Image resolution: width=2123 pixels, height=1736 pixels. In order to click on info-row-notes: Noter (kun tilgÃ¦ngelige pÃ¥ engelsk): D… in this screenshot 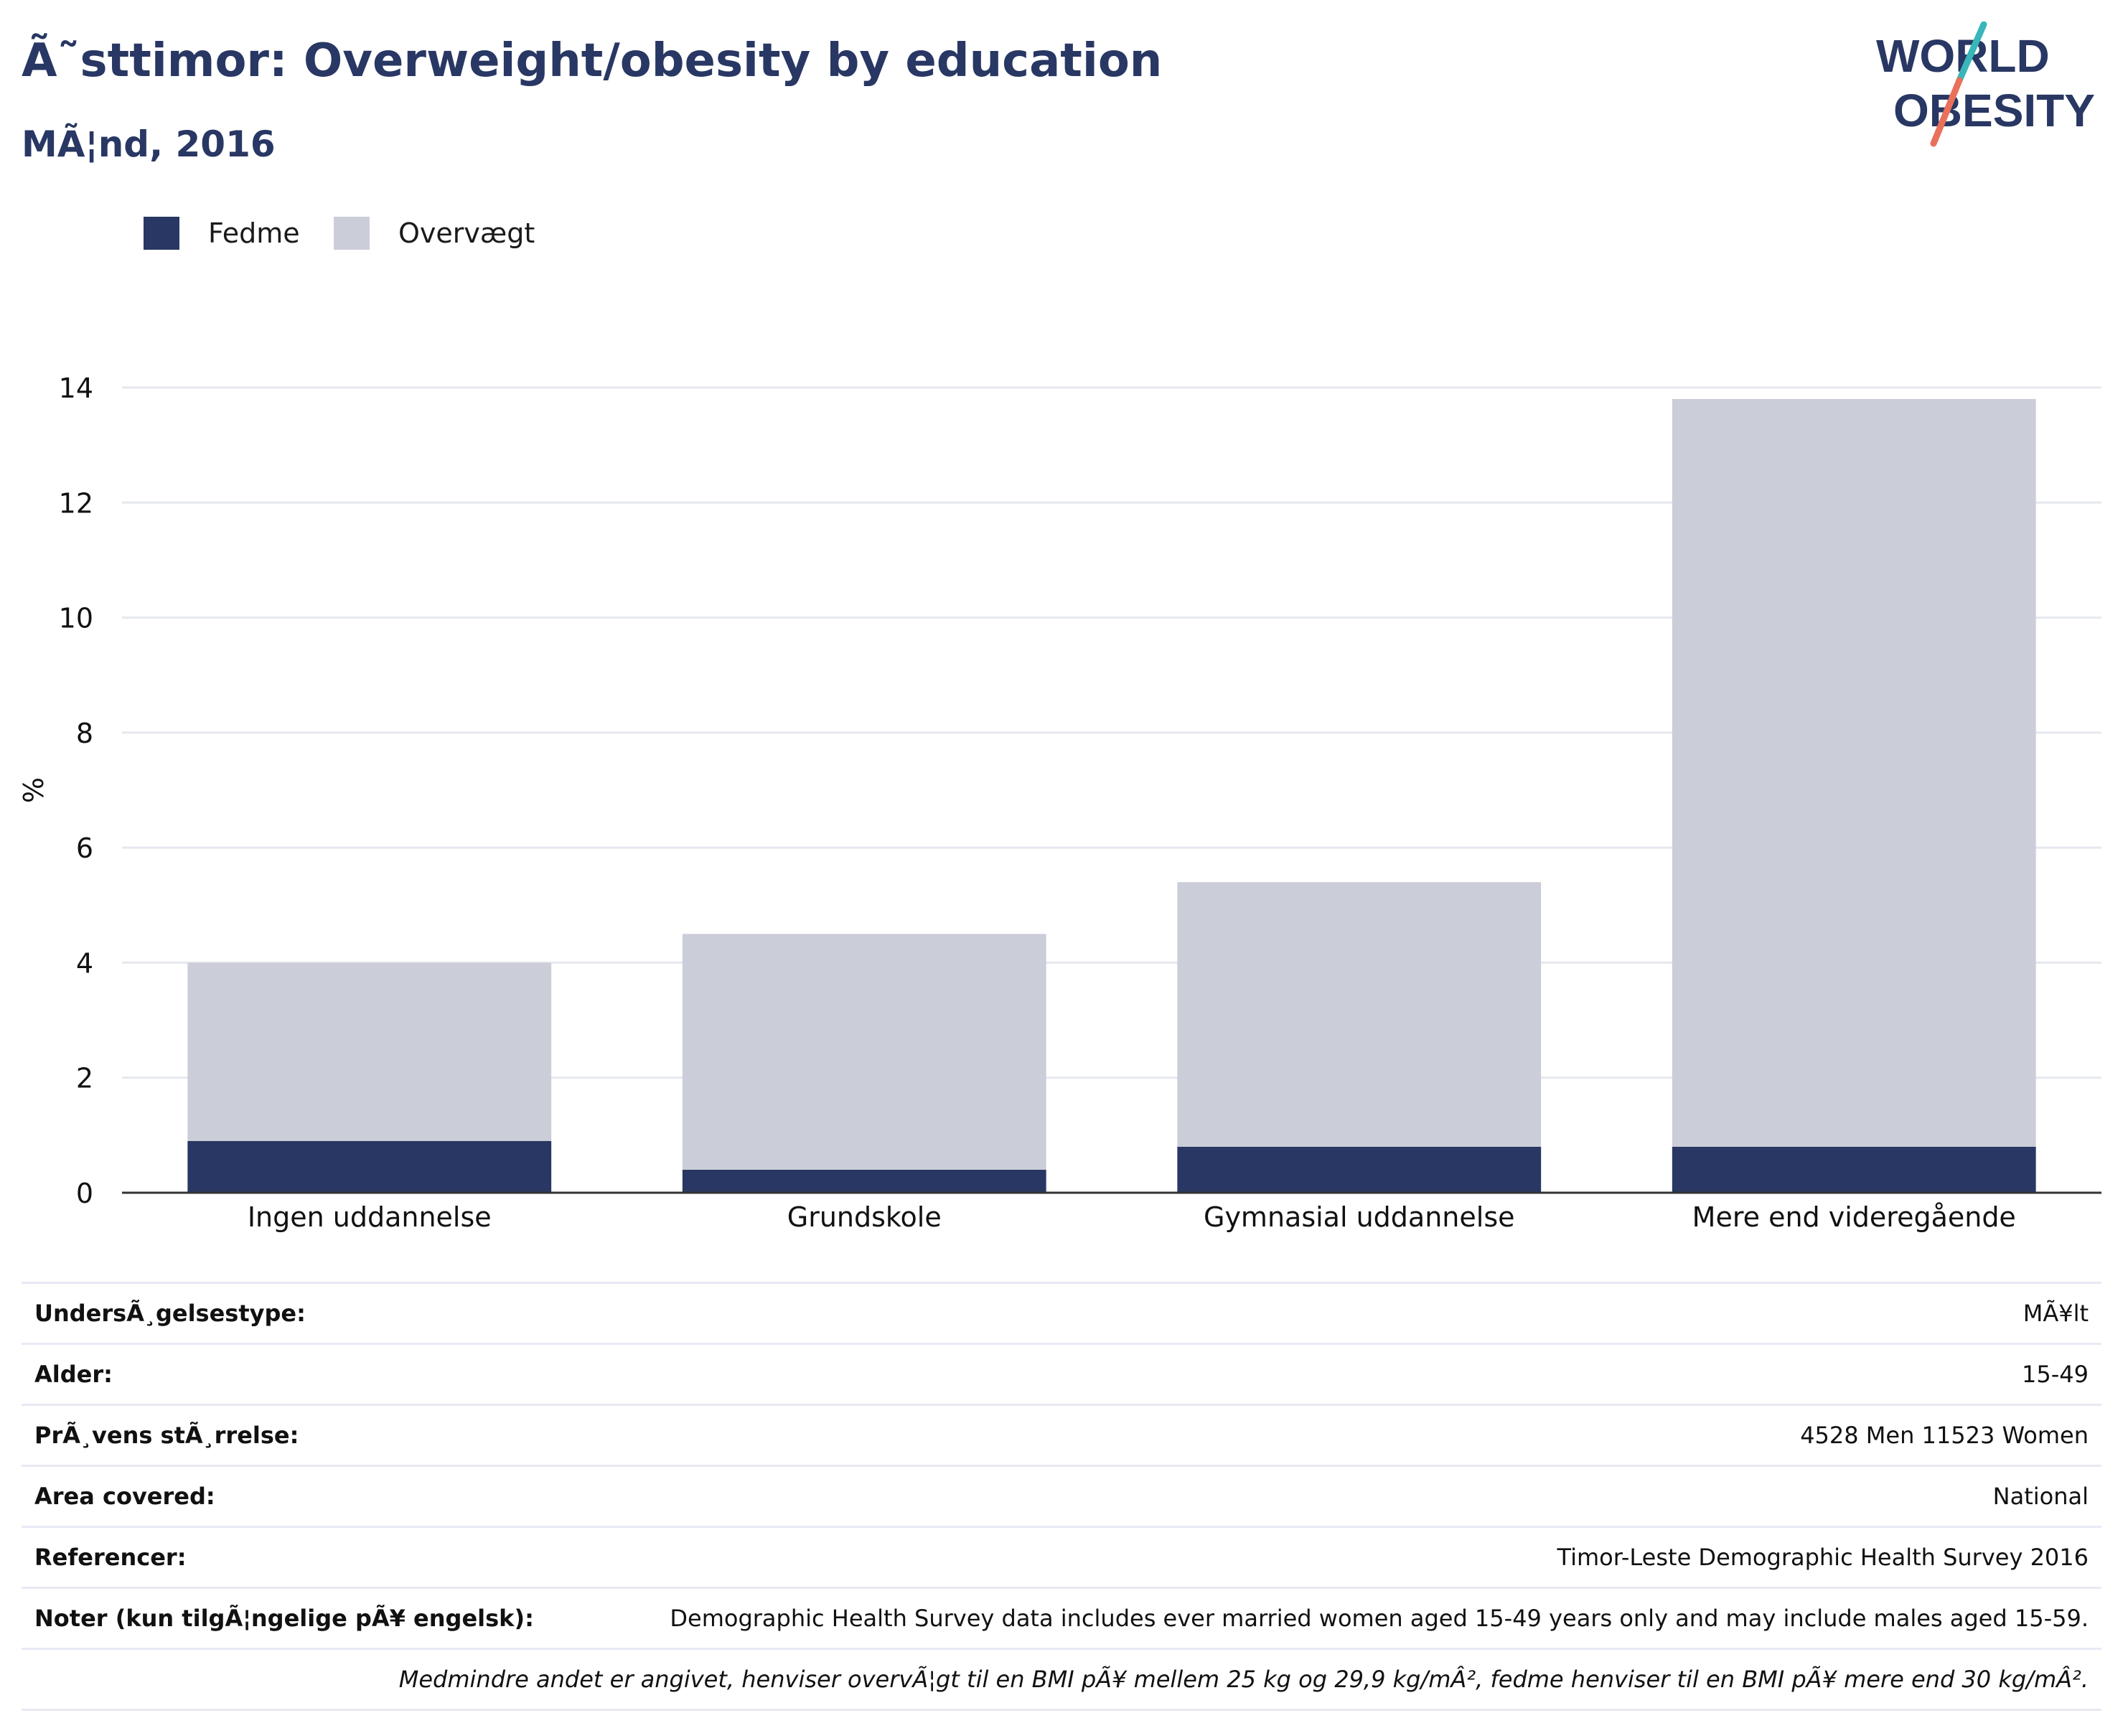, I will do `click(1061, 1617)`.